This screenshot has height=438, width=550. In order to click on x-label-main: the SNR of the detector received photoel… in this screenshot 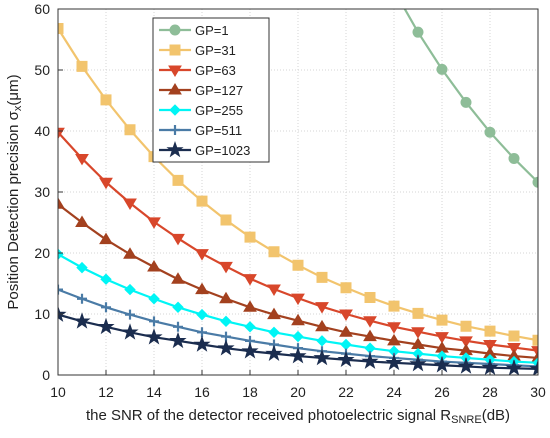, I will do `click(268, 415)`.